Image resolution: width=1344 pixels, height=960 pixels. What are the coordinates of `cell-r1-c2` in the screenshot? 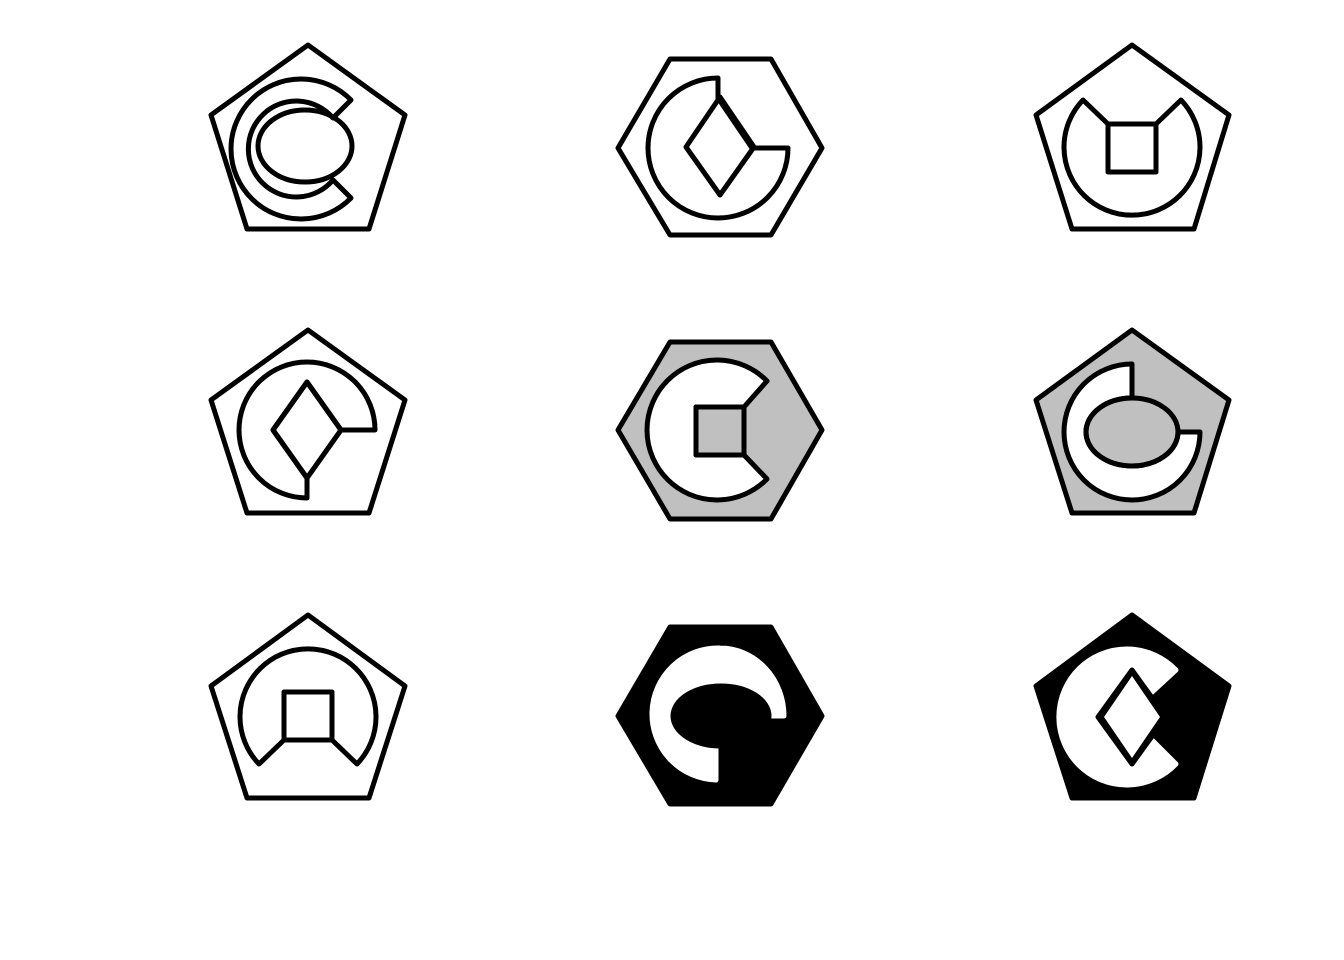 It's located at (720, 147).